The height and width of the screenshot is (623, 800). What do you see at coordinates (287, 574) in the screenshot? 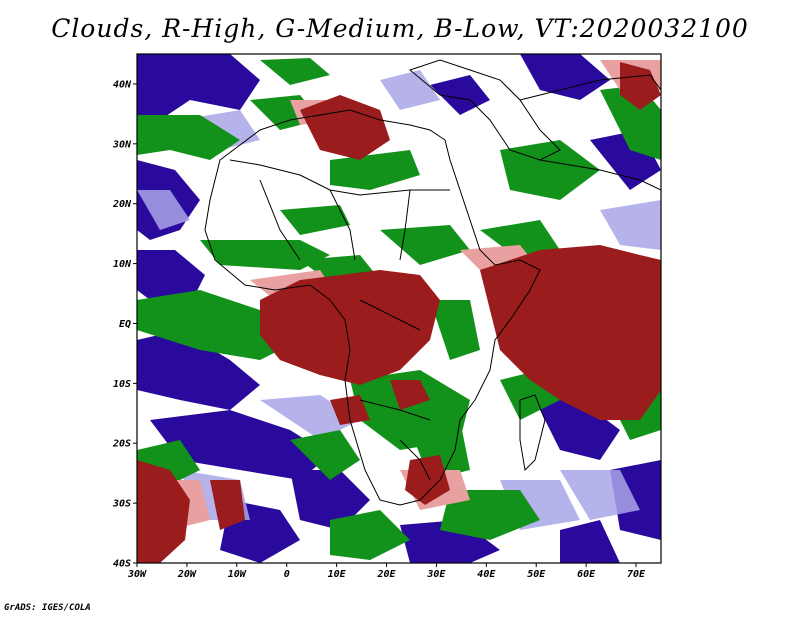
I see `lon-tick-label: 0` at bounding box center [287, 574].